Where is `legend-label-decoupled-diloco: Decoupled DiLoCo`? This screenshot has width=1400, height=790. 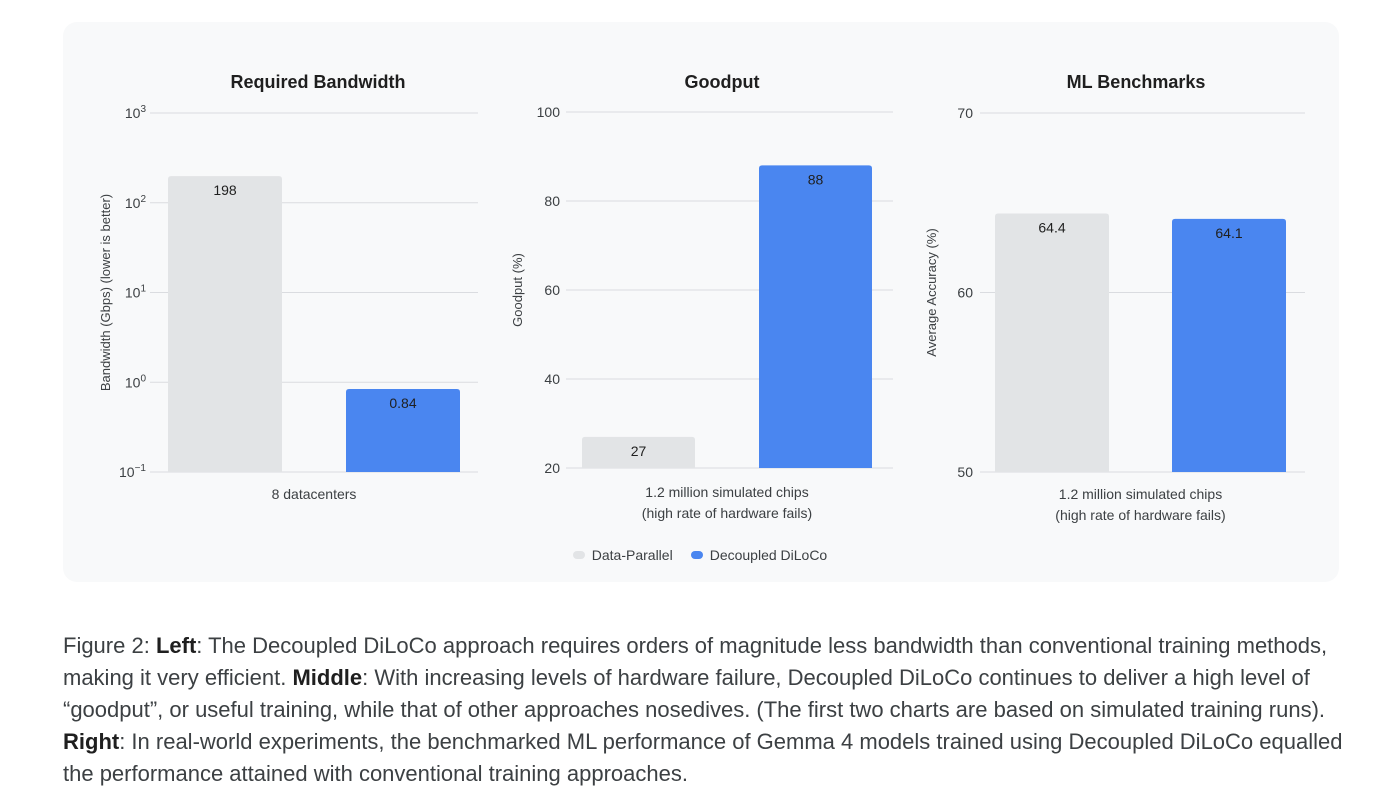
legend-label-decoupled-diloco: Decoupled DiLoCo is located at coordinates (768, 555).